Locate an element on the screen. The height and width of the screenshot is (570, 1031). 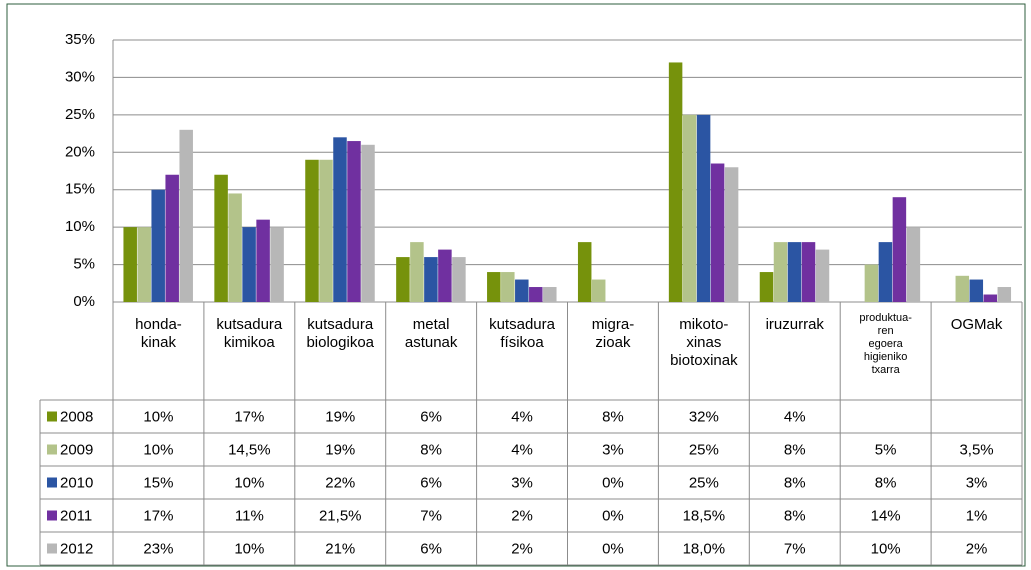
category-label: kutsadura kimikoa is located at coordinates (249, 333).